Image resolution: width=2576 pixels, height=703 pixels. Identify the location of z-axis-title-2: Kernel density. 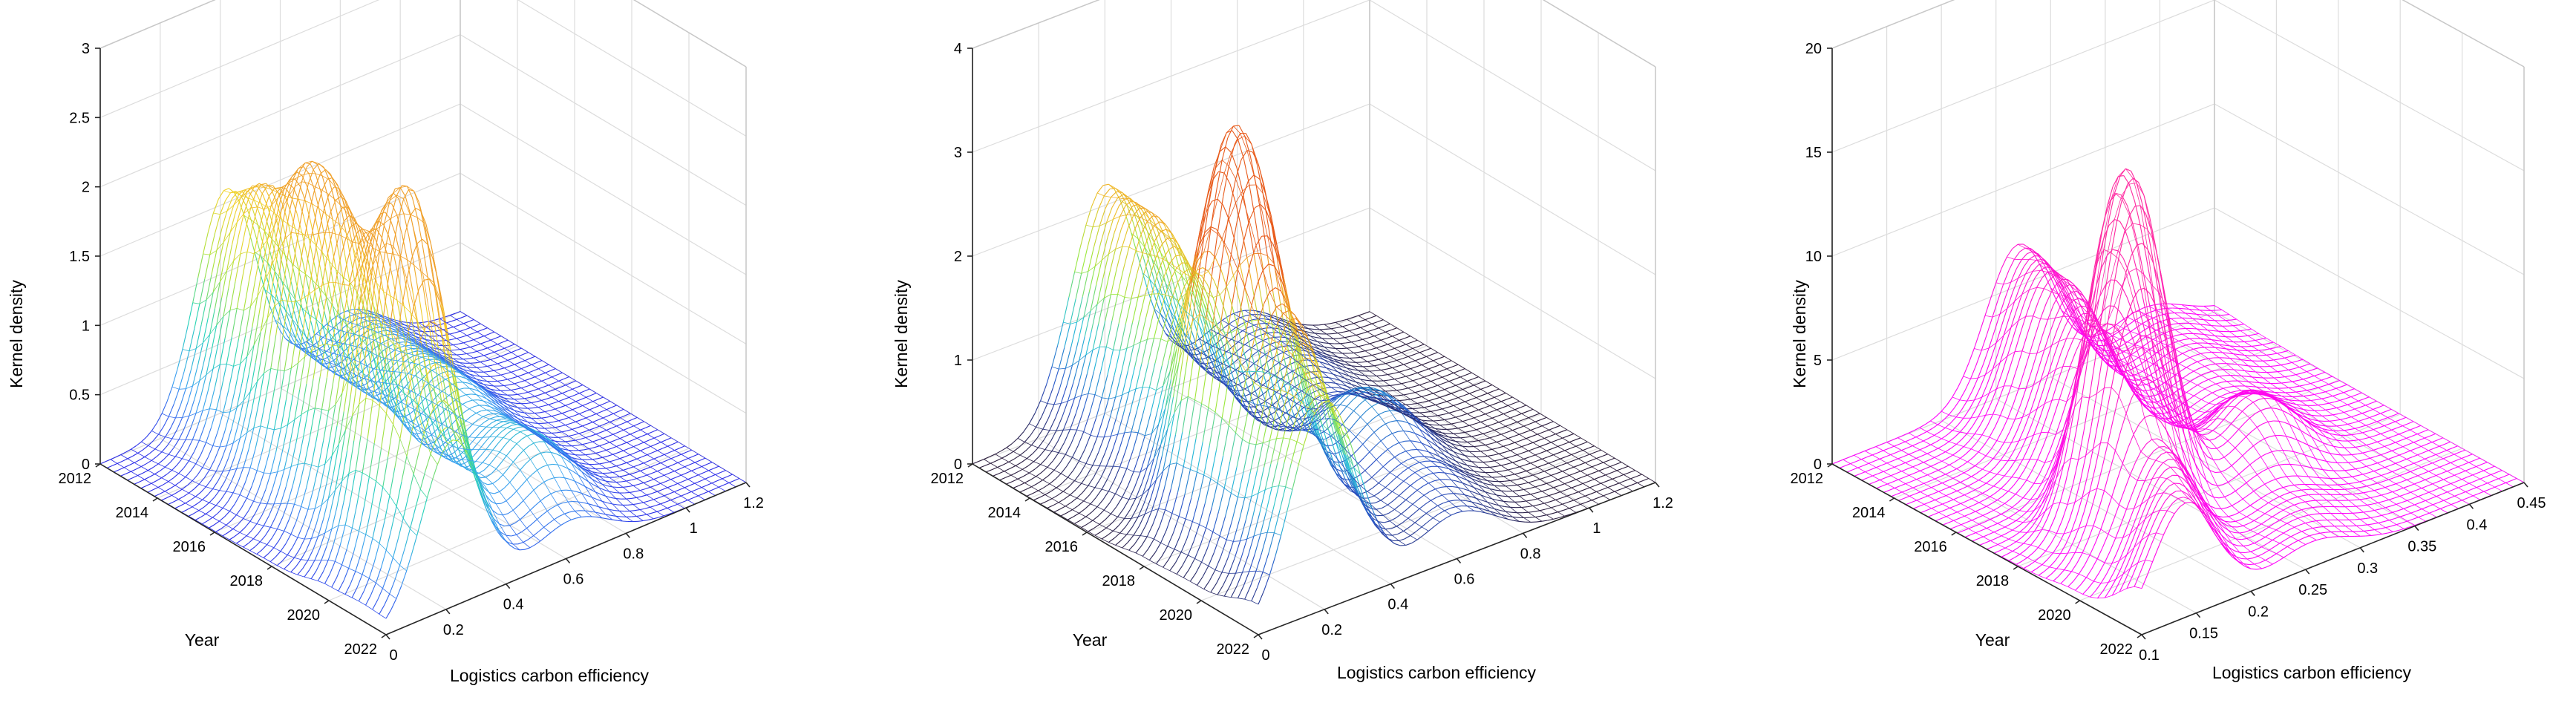
(901, 334).